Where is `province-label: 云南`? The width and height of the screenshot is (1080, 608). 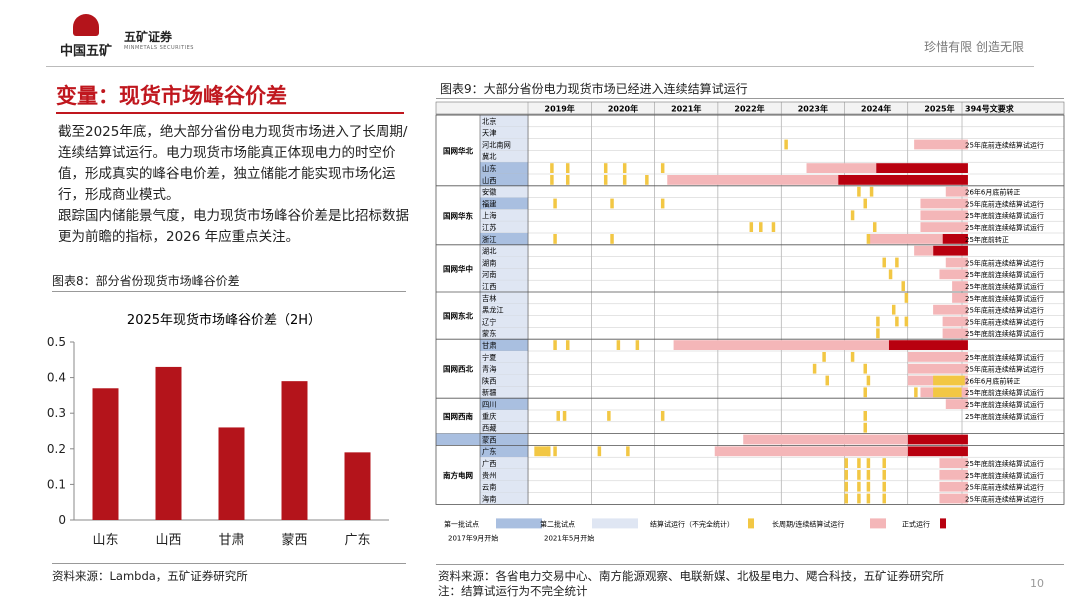
province-label: 云南 is located at coordinates (489, 487).